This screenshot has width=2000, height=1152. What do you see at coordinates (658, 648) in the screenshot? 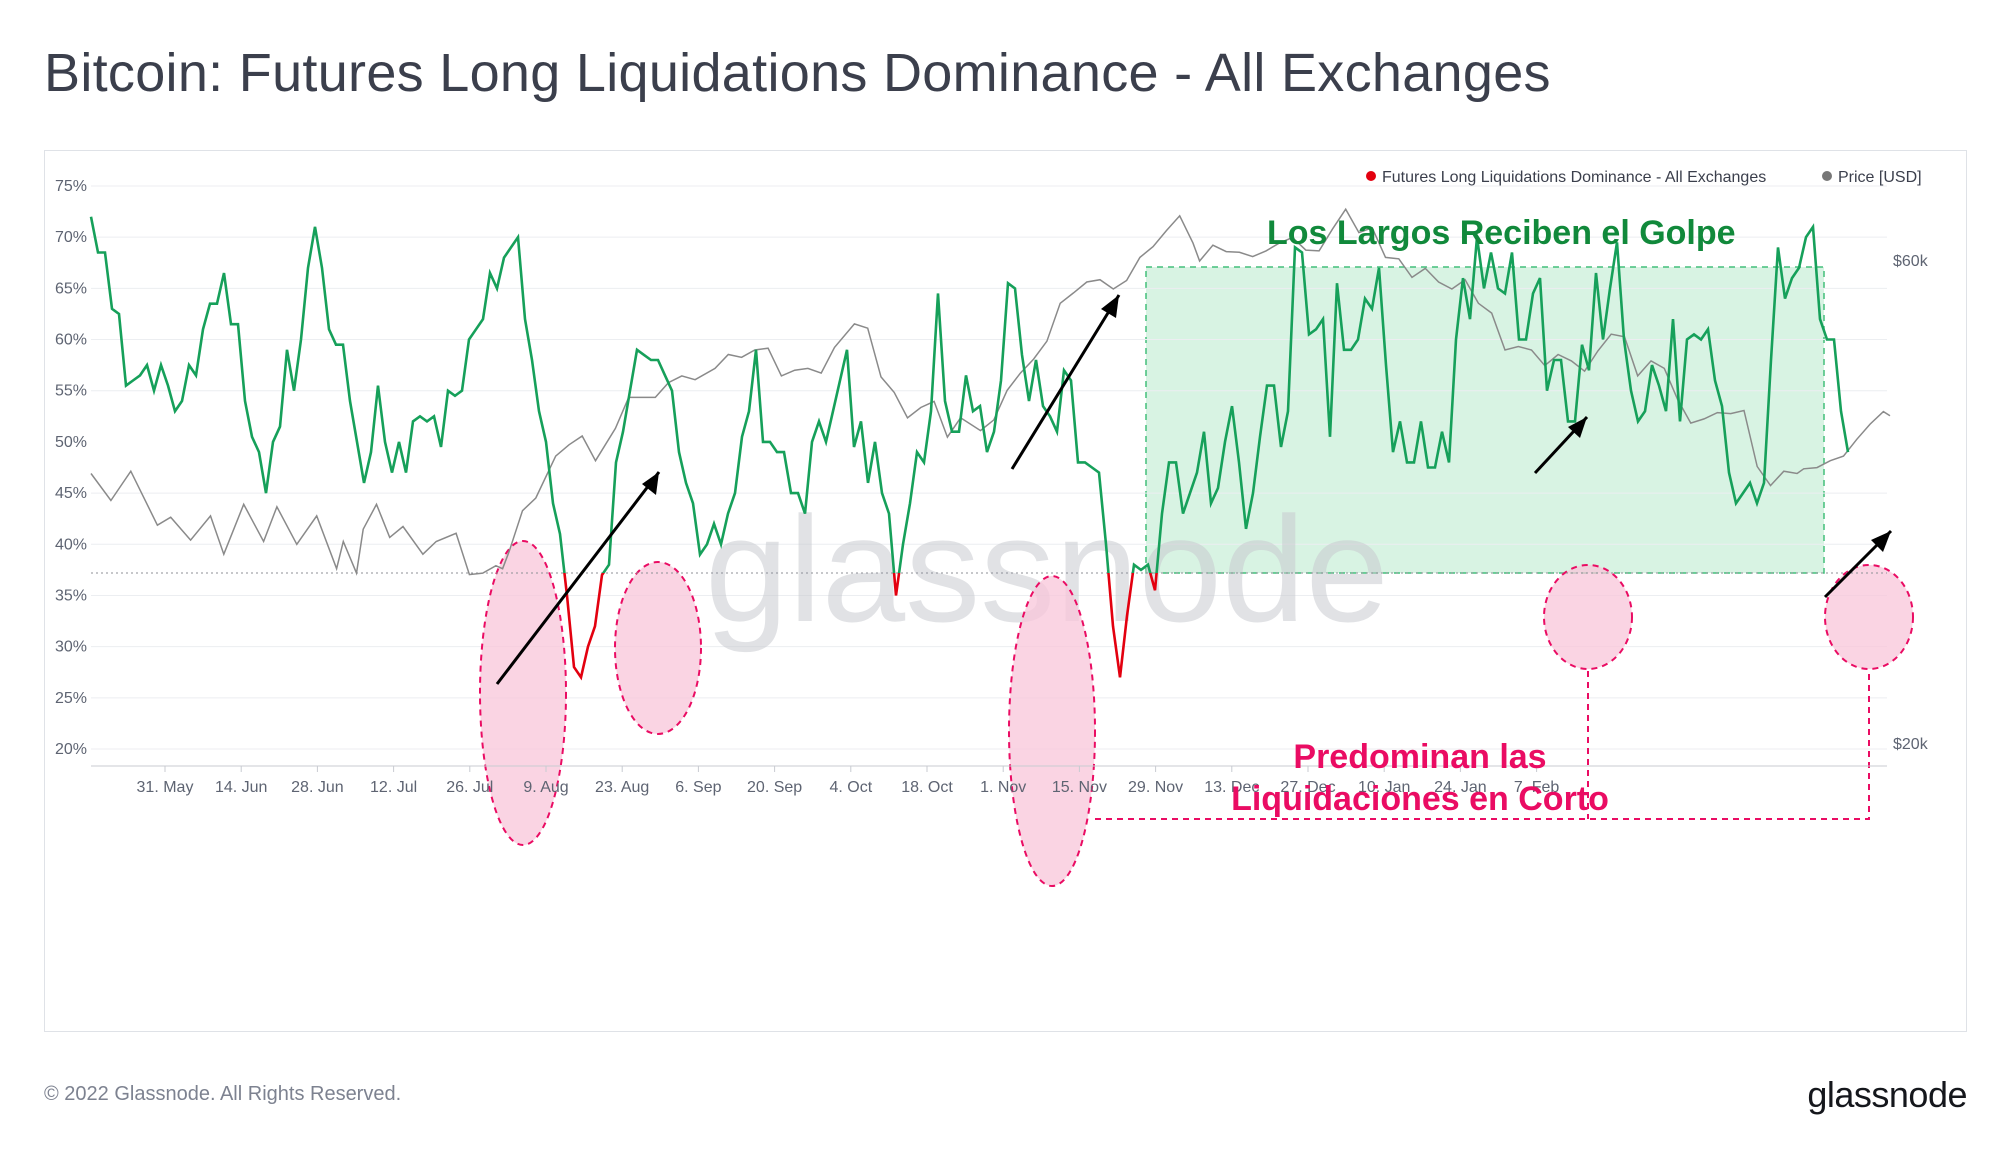
I see `highlight-ellipse-aug` at bounding box center [658, 648].